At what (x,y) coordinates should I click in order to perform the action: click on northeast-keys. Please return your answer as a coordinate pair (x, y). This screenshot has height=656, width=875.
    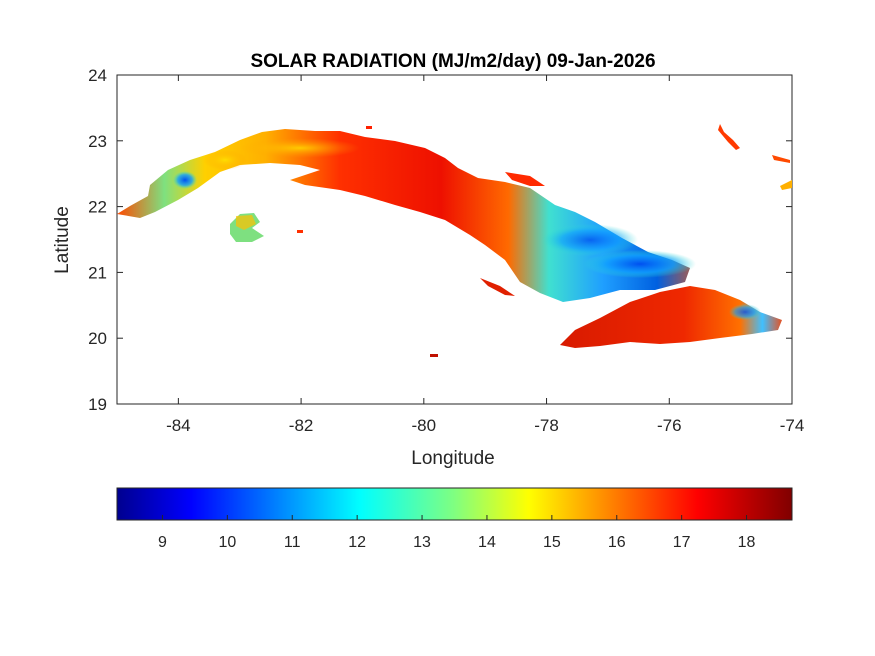
    Looking at the image, I should click on (729, 137).